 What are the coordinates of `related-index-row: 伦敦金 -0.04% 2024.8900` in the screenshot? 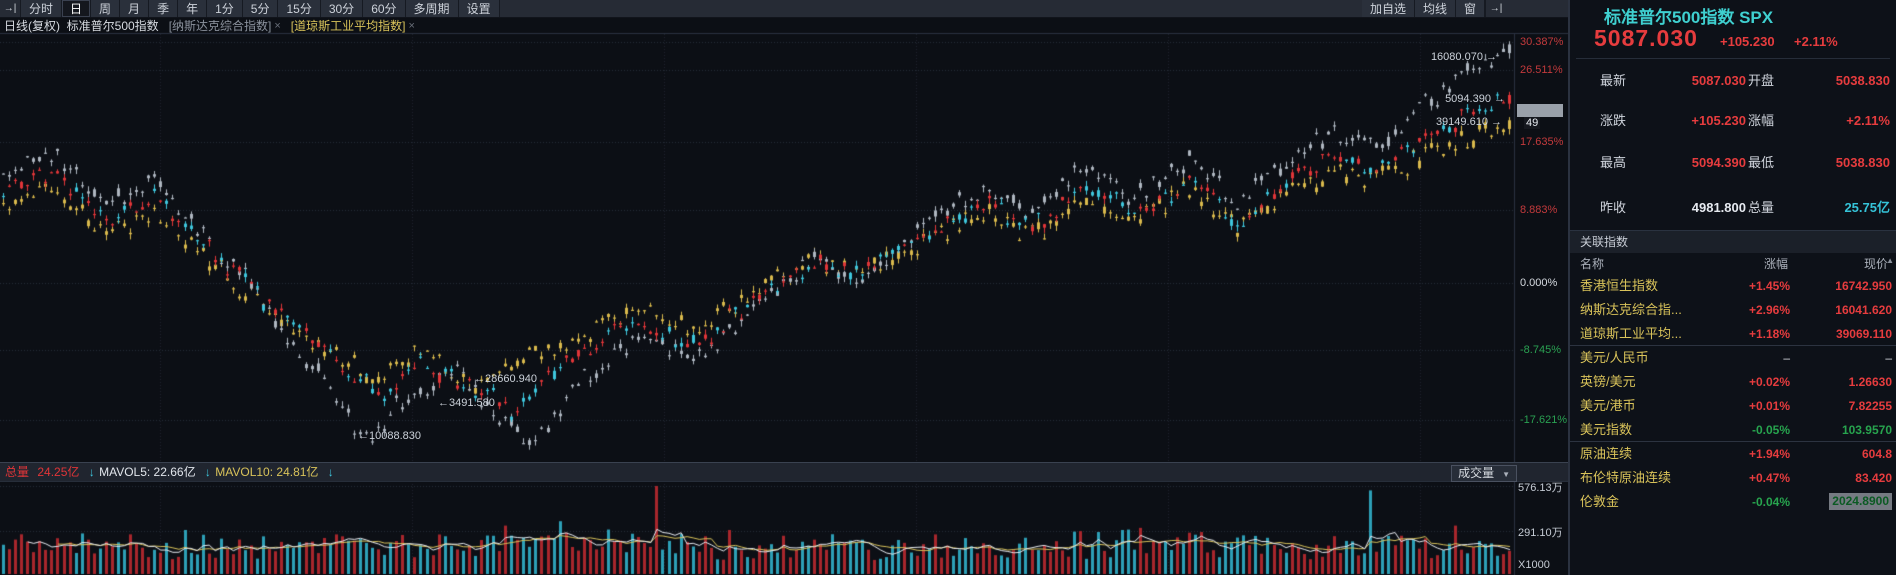 It's located at (1733, 502).